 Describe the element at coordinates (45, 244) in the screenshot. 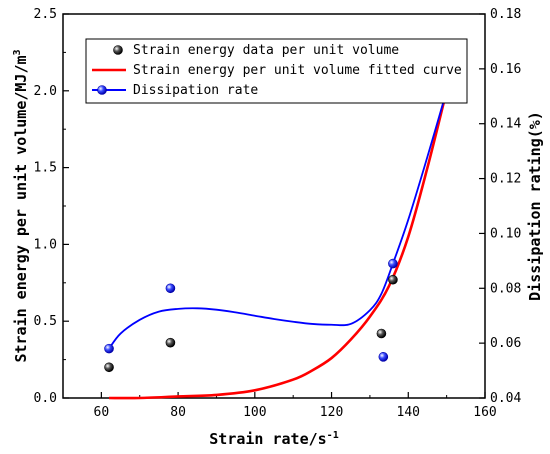

I see `y-left-tick-label: 1.0` at that location.